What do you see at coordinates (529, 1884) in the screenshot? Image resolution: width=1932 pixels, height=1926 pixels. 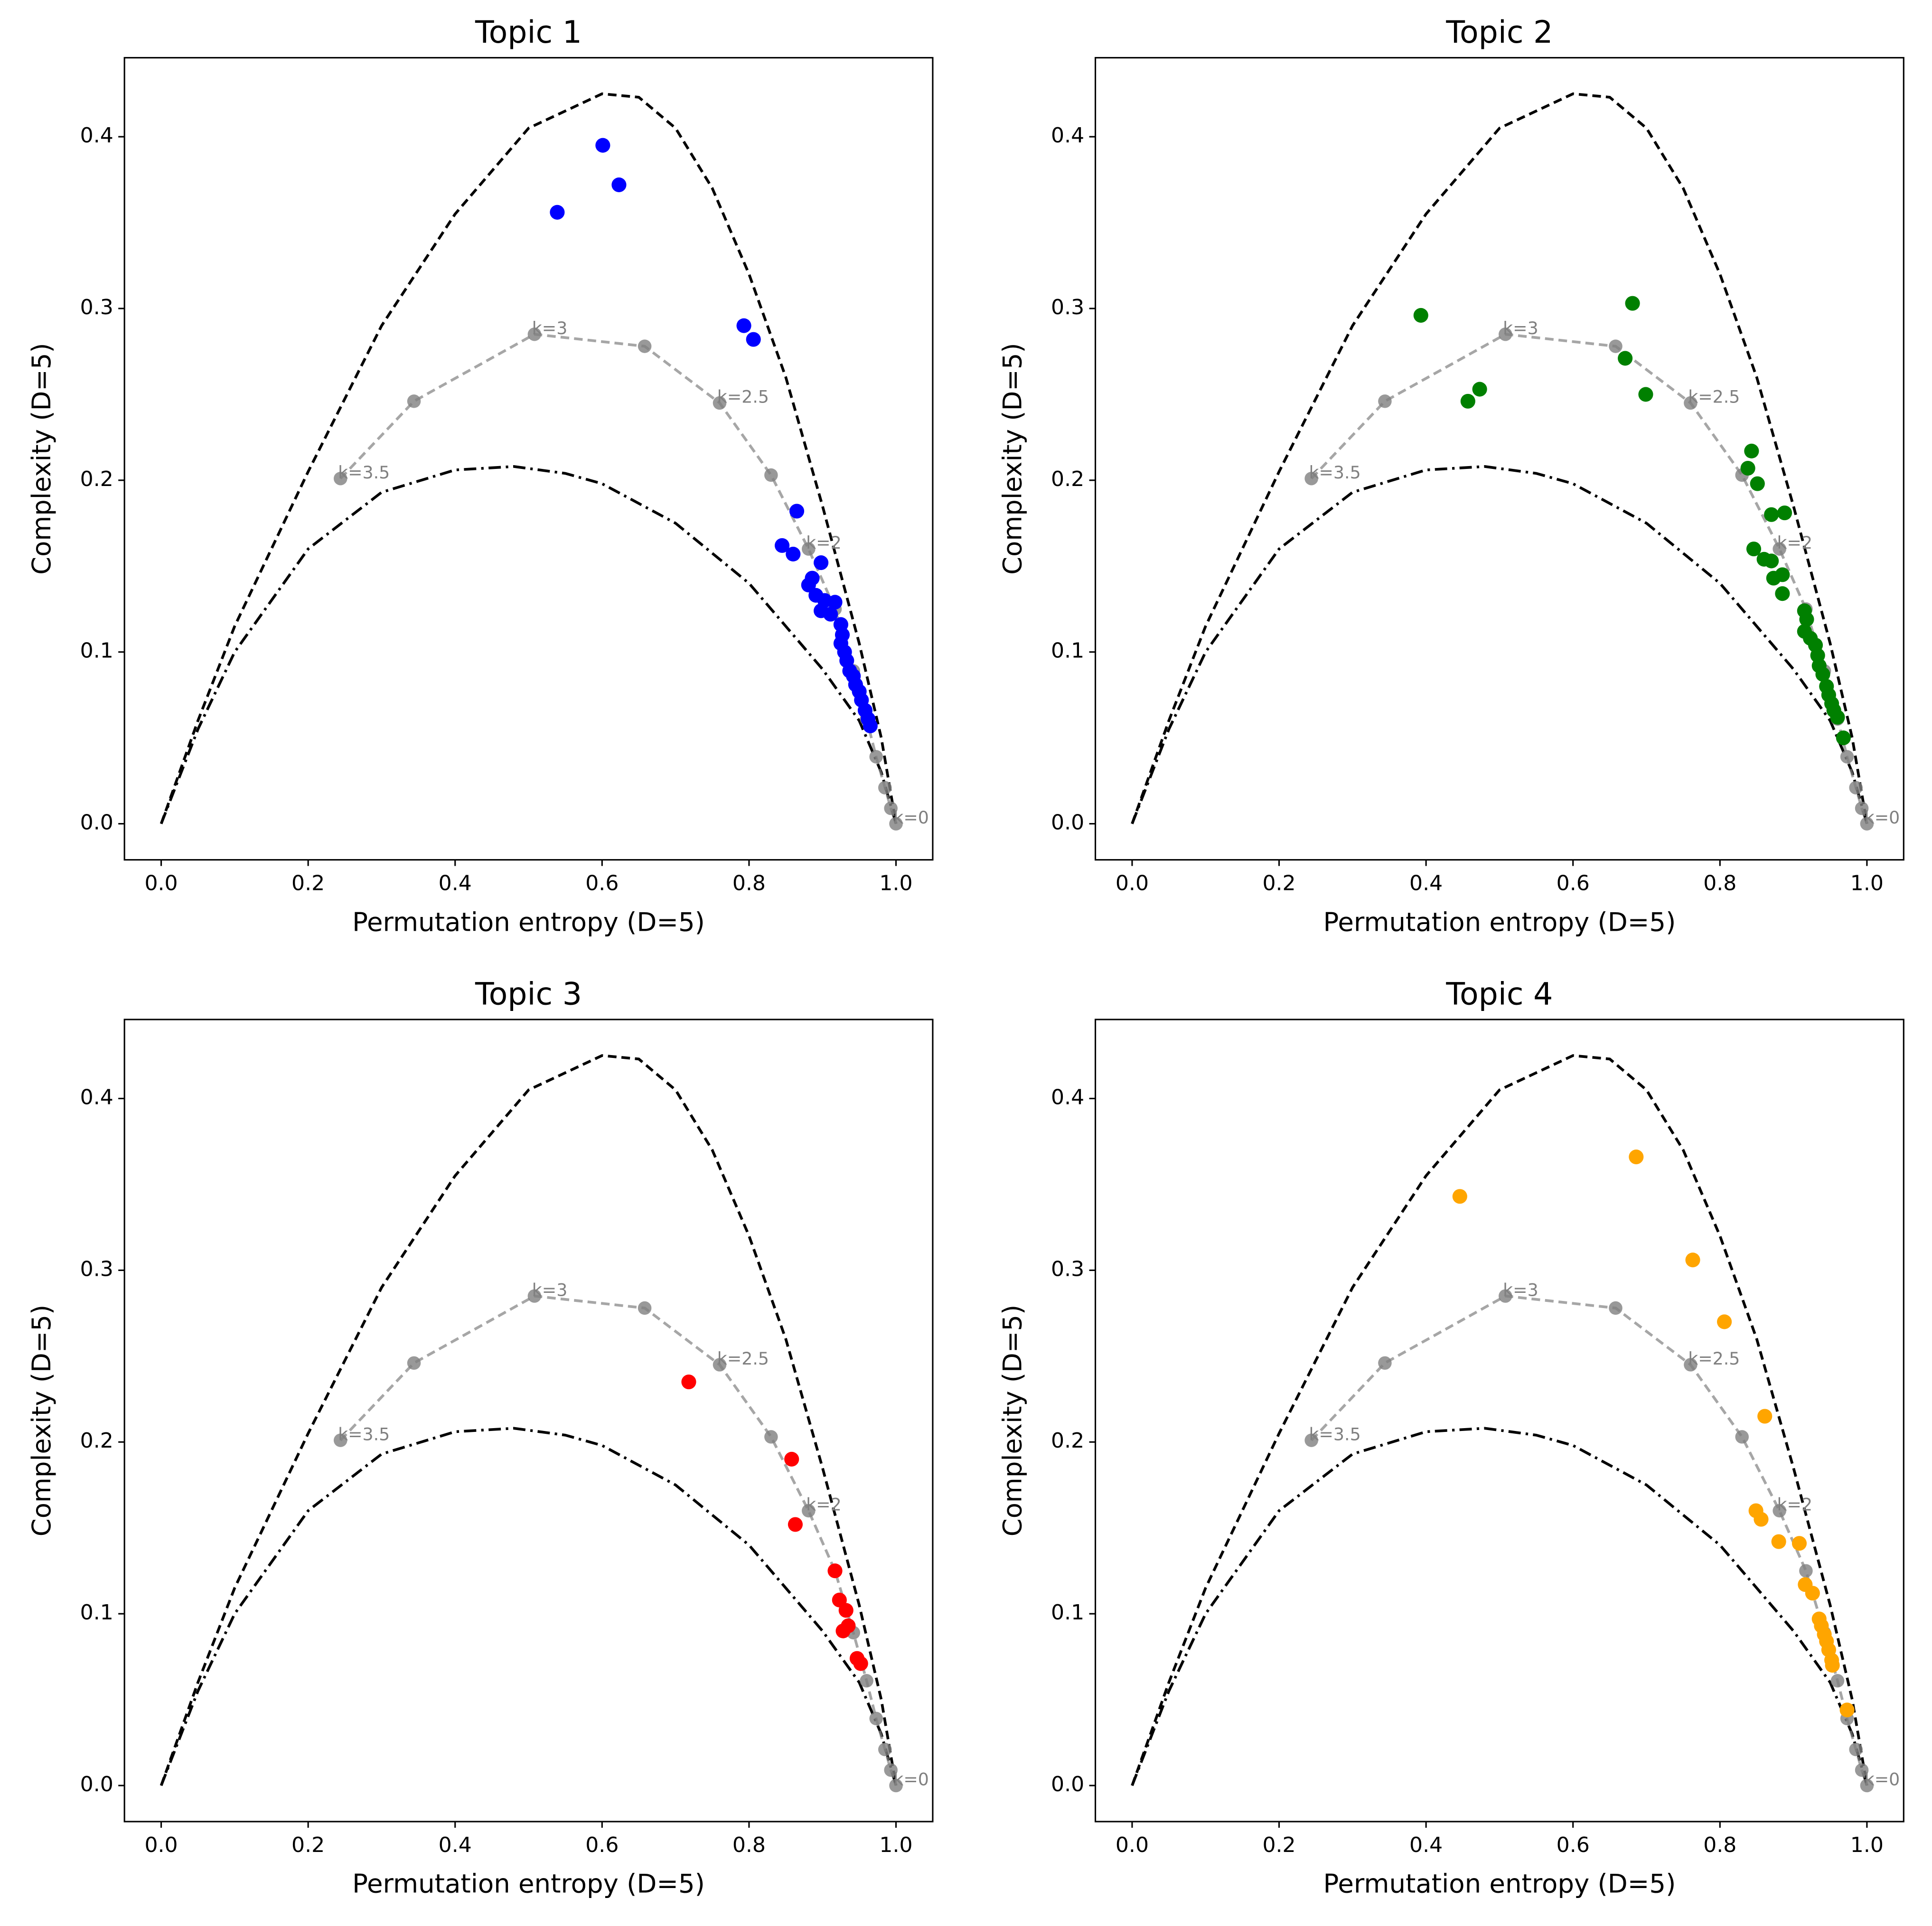 I see `x-axis-label: Permutation entropy (D=5)` at bounding box center [529, 1884].